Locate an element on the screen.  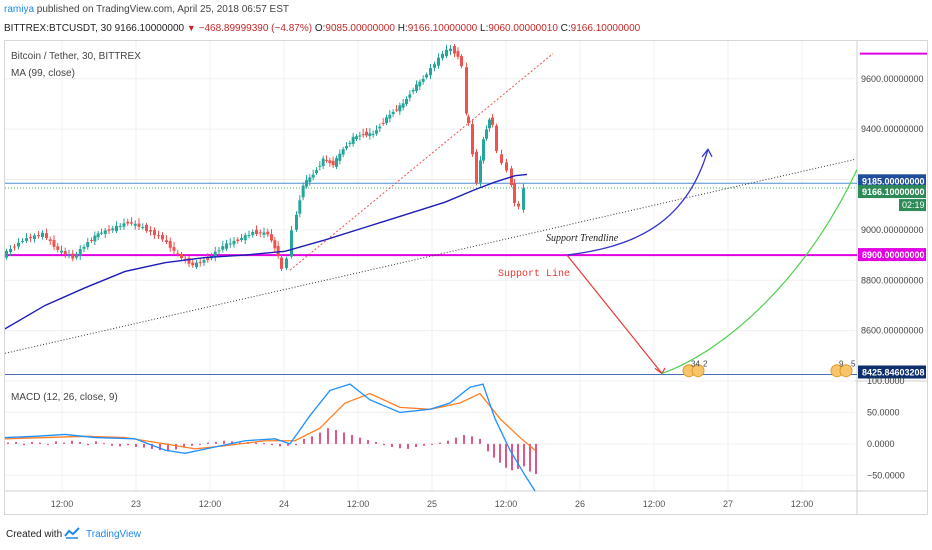
tradingview-brand: TradingView is located at coordinates (114, 534).